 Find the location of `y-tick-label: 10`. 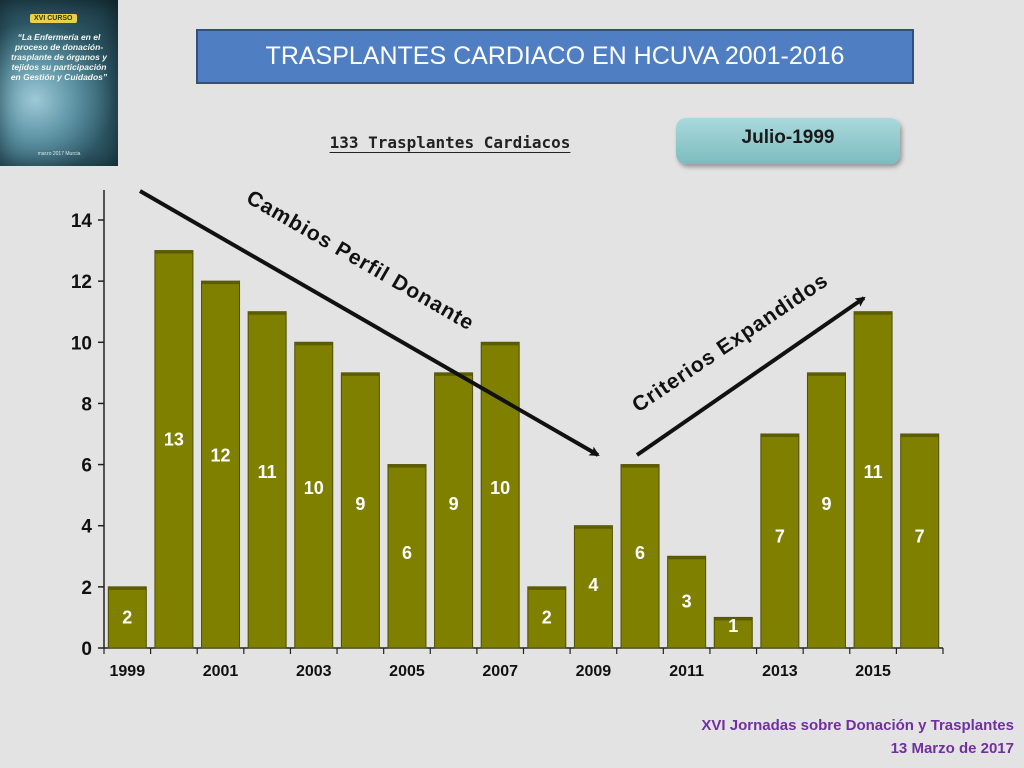

y-tick-label: 10 is located at coordinates (81, 343).